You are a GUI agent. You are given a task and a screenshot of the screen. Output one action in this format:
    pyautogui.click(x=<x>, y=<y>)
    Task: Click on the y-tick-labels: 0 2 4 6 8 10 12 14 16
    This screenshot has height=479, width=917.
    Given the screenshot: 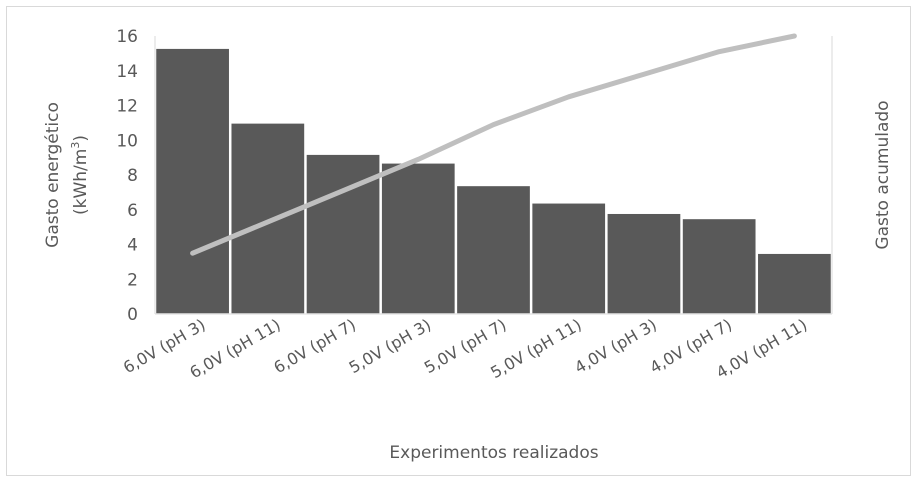 What is the action you would take?
    pyautogui.click(x=127, y=176)
    